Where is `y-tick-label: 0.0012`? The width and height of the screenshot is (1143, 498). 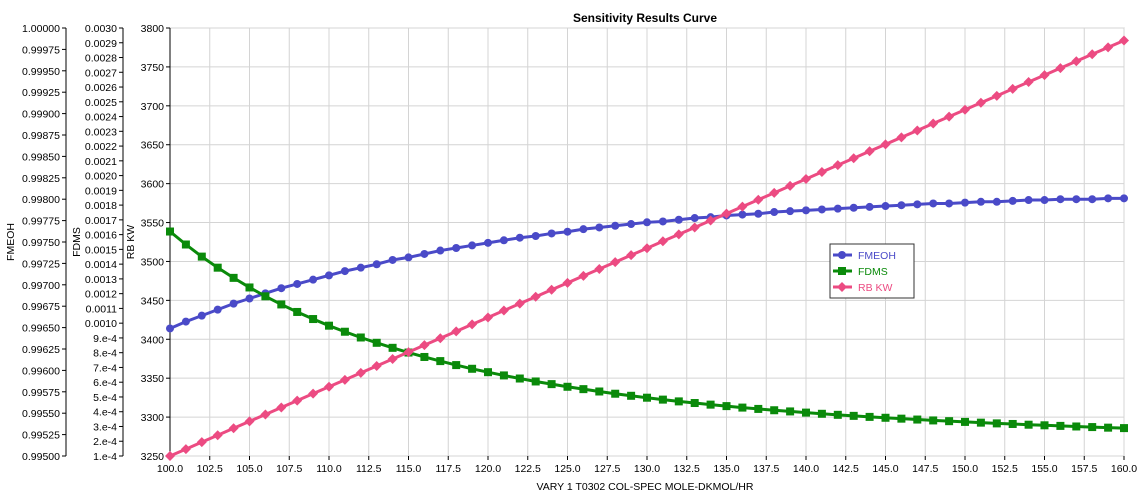 y-tick-label: 0.0012 is located at coordinates (101, 295).